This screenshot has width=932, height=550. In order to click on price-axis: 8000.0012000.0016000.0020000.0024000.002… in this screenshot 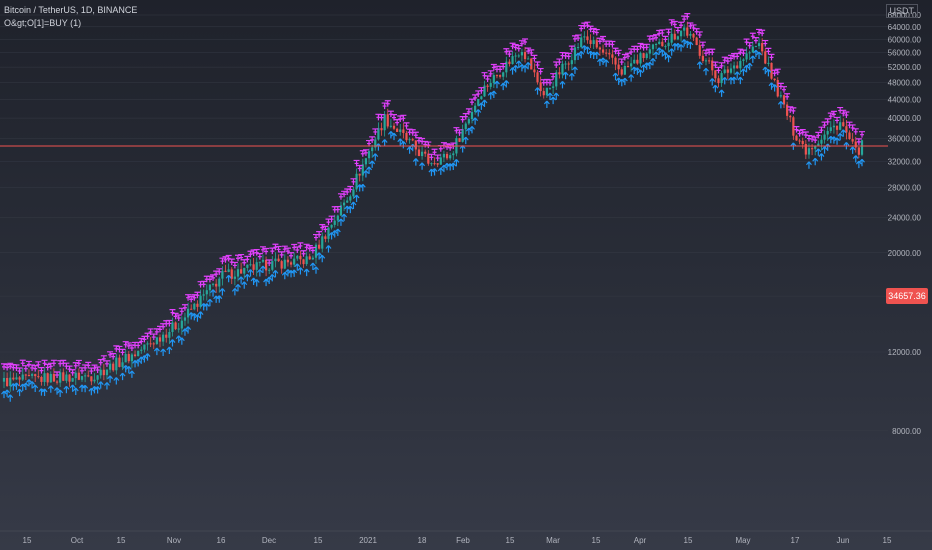, I will do `click(905, 223)`.